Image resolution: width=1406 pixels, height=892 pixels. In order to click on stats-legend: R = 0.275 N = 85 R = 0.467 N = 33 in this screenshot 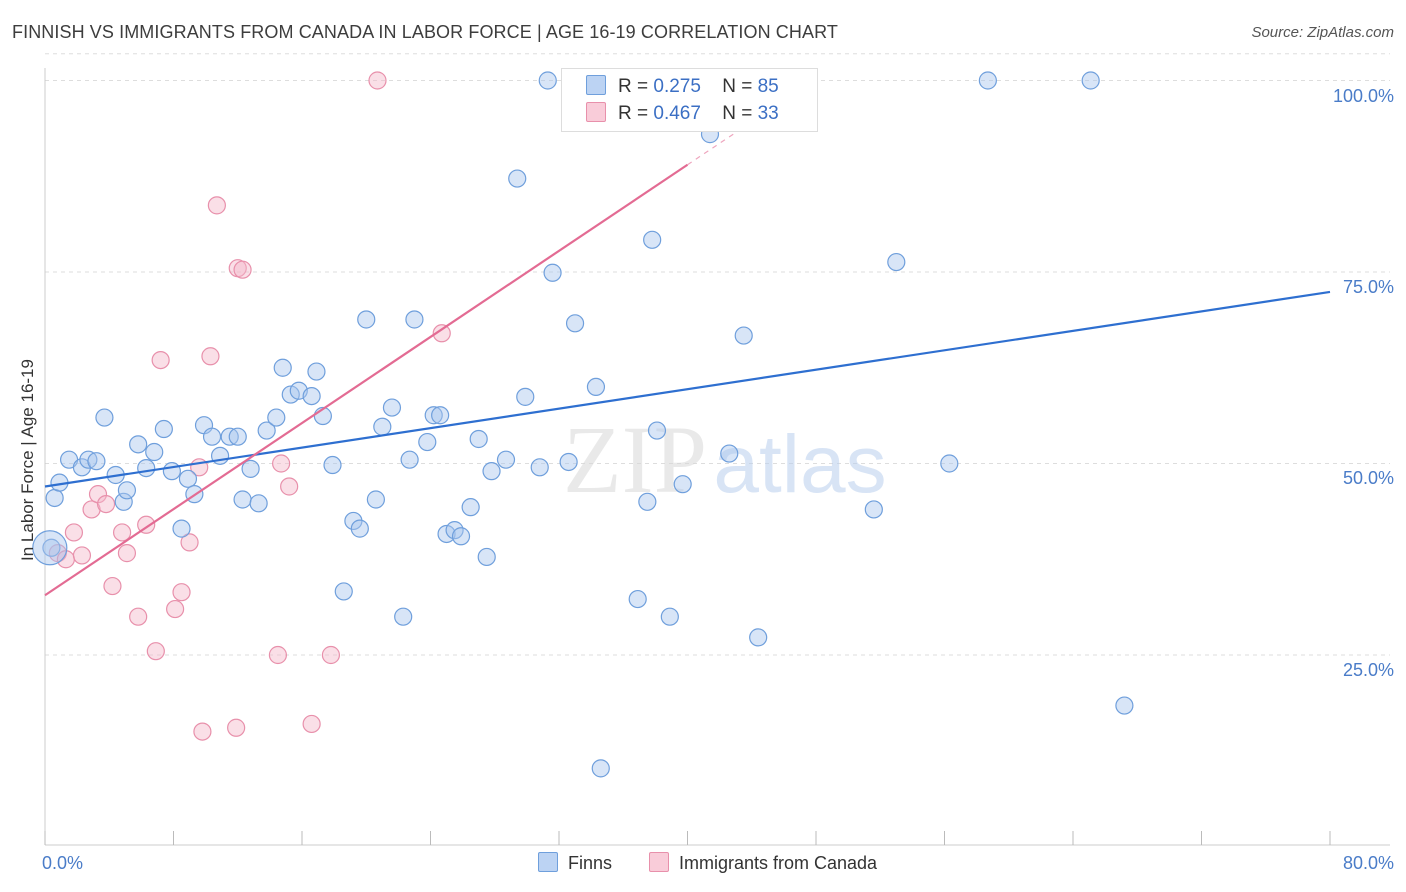, I will do `click(689, 100)`.